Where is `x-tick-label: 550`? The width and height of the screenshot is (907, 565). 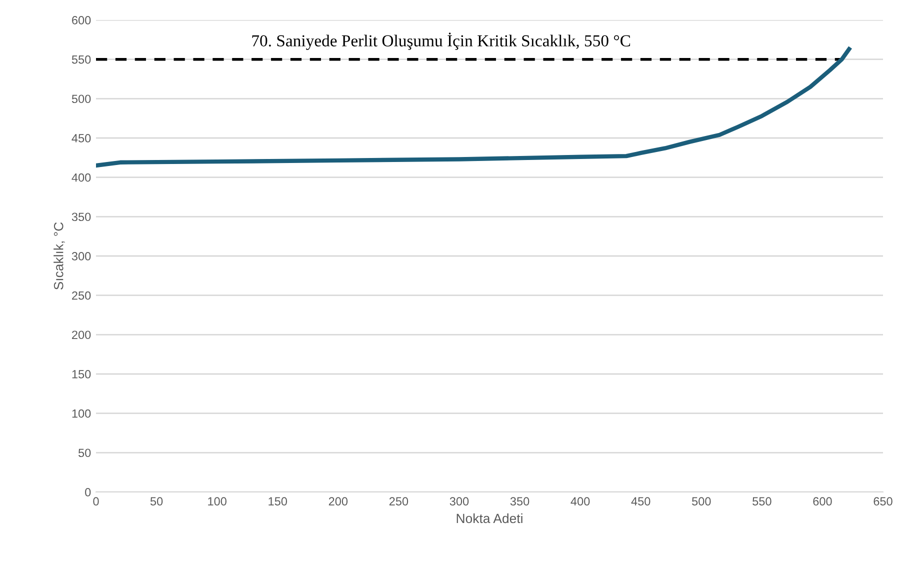
x-tick-label: 550 is located at coordinates (762, 501).